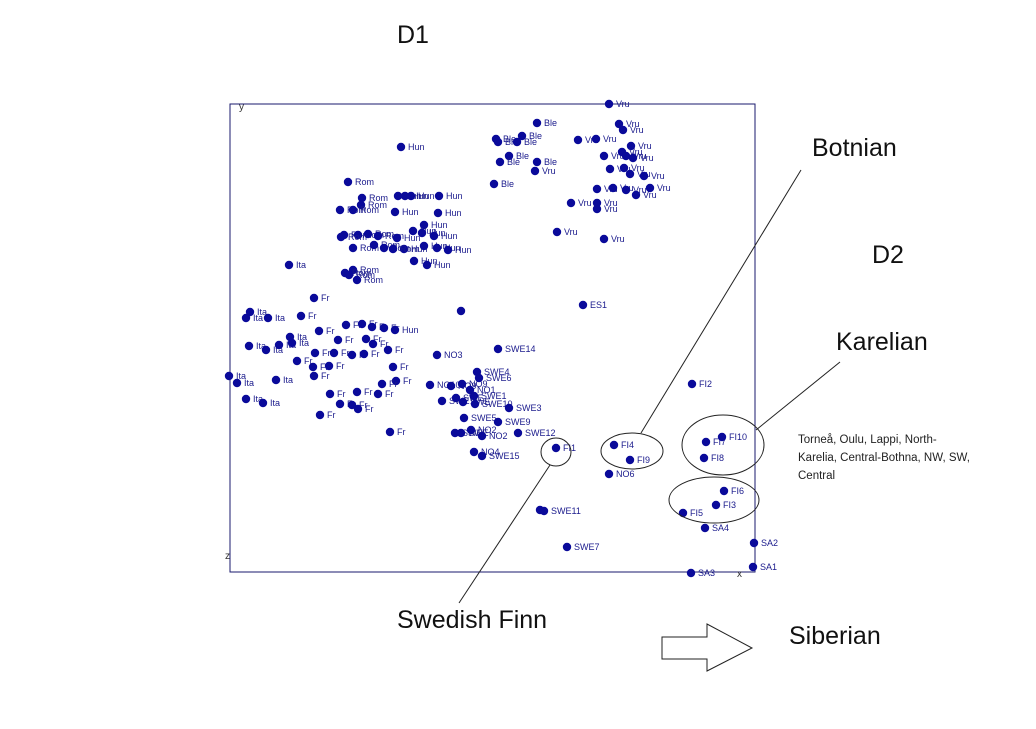 The width and height of the screenshot is (1036, 729). What do you see at coordinates (540, 433) in the screenshot?
I see `data-point-label: SWE12` at bounding box center [540, 433].